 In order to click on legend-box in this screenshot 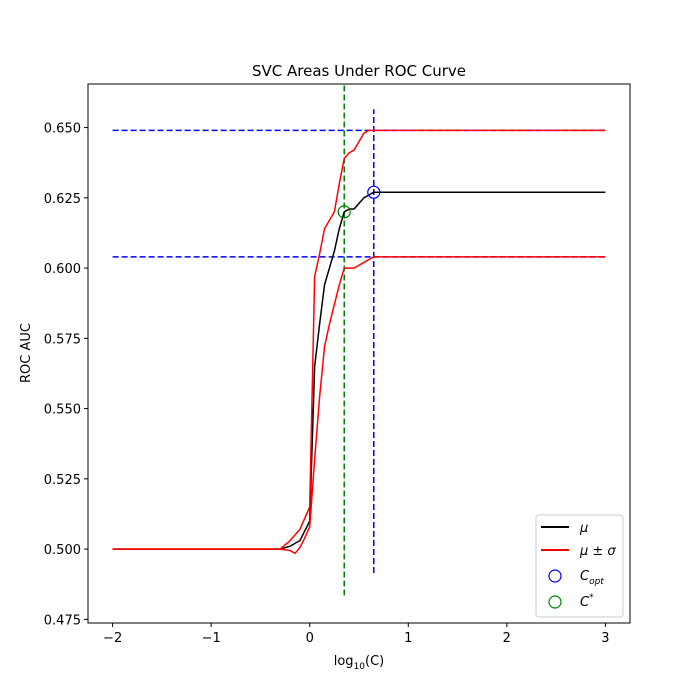, I will do `click(579, 566)`.